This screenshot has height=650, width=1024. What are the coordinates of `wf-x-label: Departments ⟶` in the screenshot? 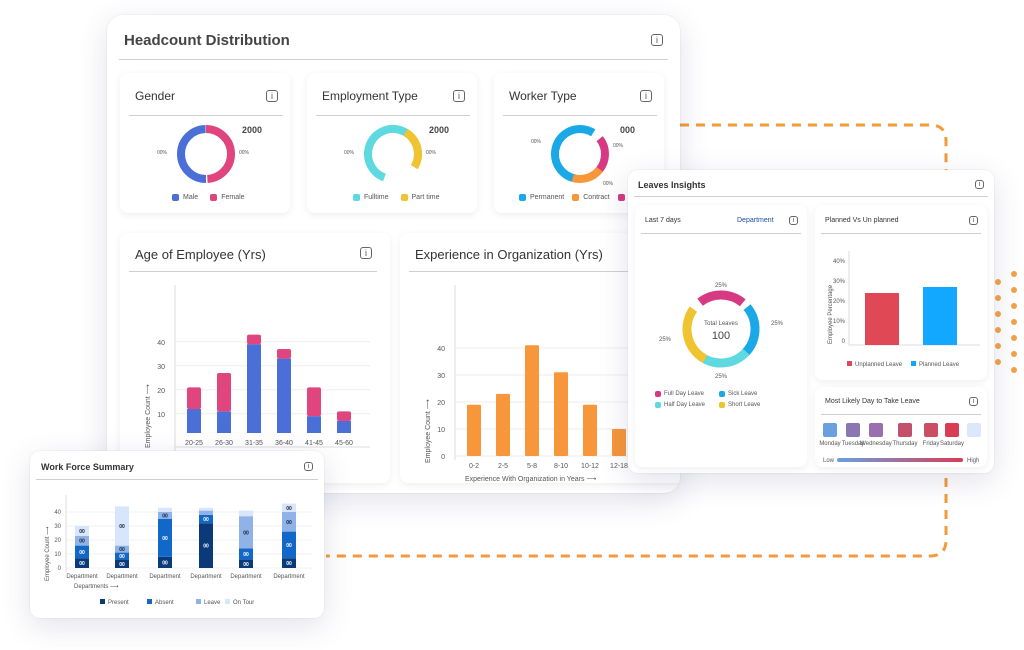 It's located at (96, 587).